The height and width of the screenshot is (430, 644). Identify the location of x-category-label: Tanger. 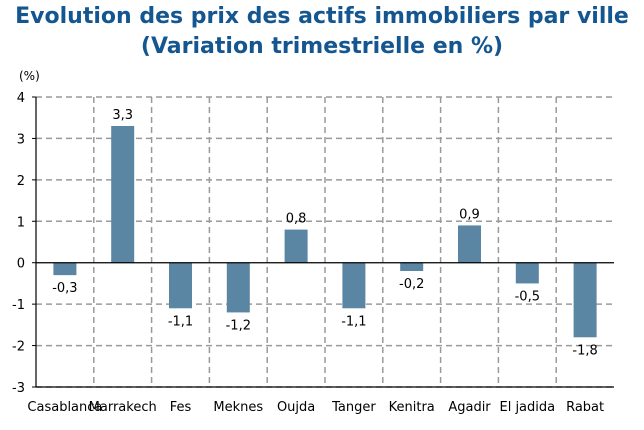
(353, 407).